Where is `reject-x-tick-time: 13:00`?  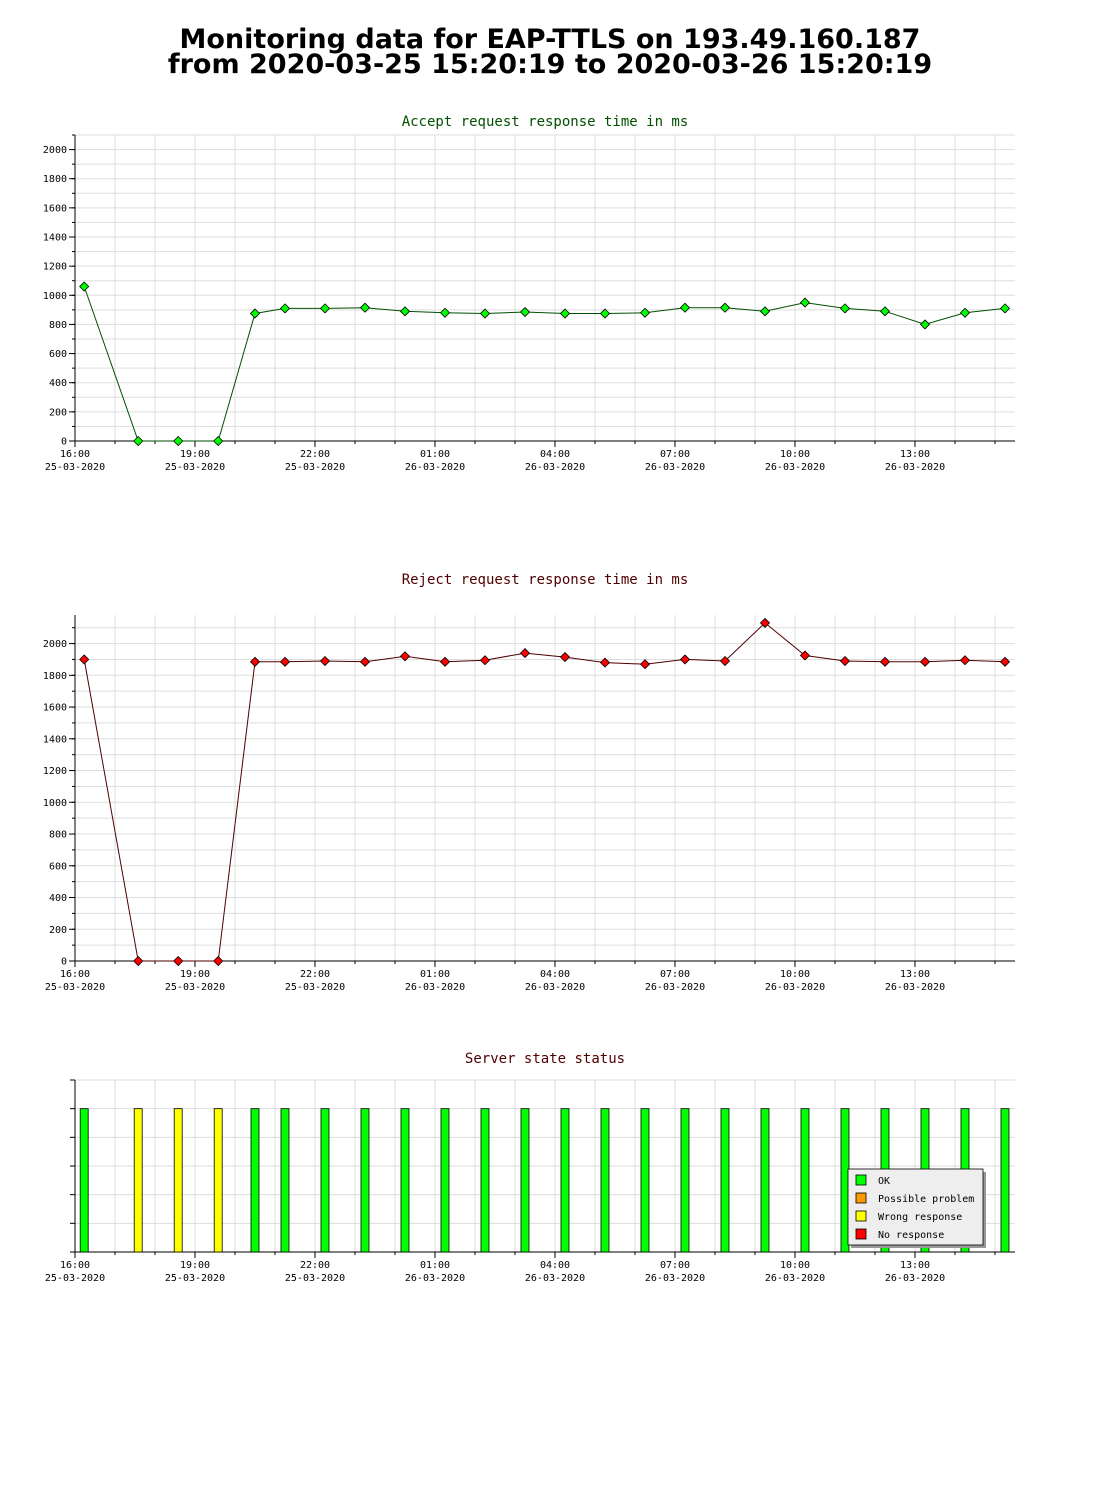 reject-x-tick-time: 13:00 is located at coordinates (915, 974).